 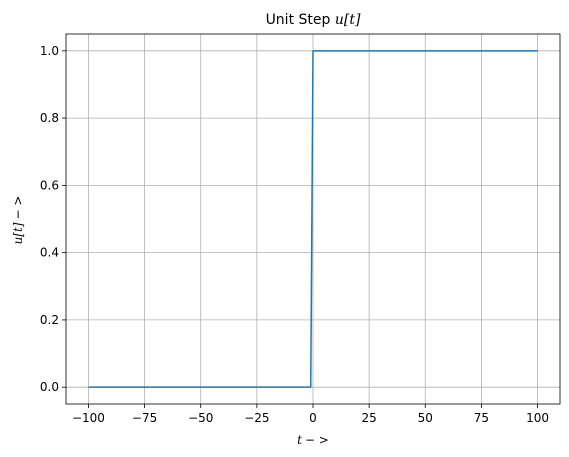 What do you see at coordinates (537, 418) in the screenshot?
I see `x-tick-label: 100` at bounding box center [537, 418].